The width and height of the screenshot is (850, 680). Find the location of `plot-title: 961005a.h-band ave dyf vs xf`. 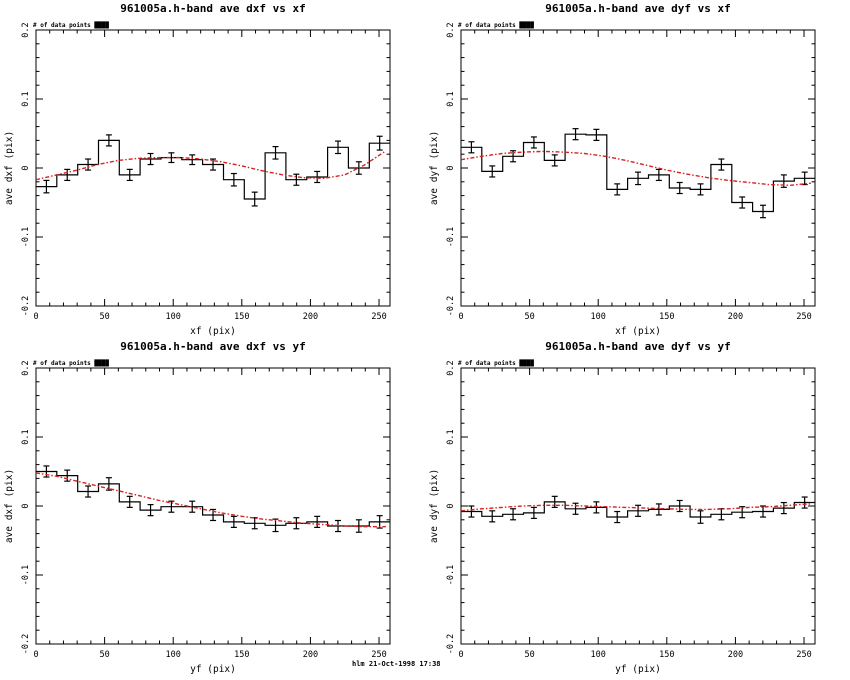

plot-title: 961005a.h-band ave dyf vs xf is located at coordinates (637, 8).